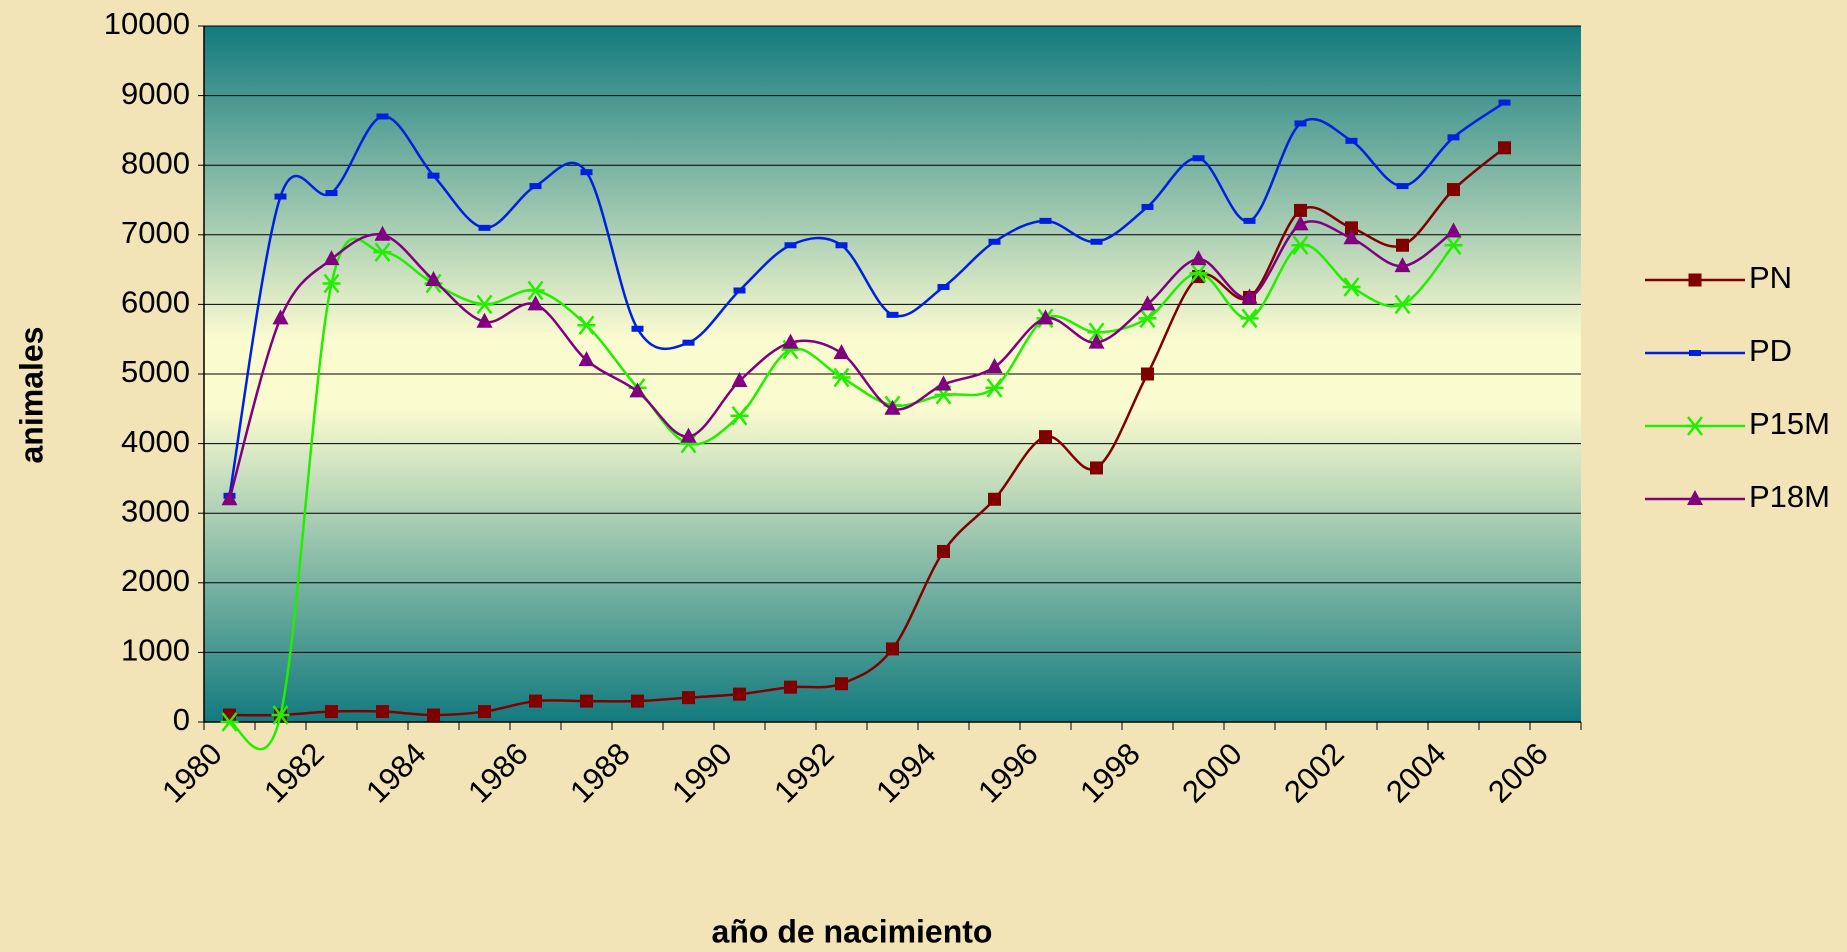 The height and width of the screenshot is (952, 1847). Describe the element at coordinates (155, 441) in the screenshot. I see `y-tick-label: 4000` at that location.